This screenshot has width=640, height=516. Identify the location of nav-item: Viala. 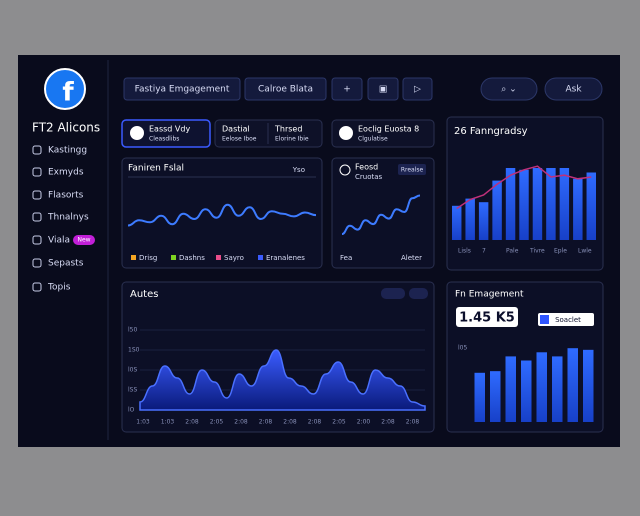
(59, 241).